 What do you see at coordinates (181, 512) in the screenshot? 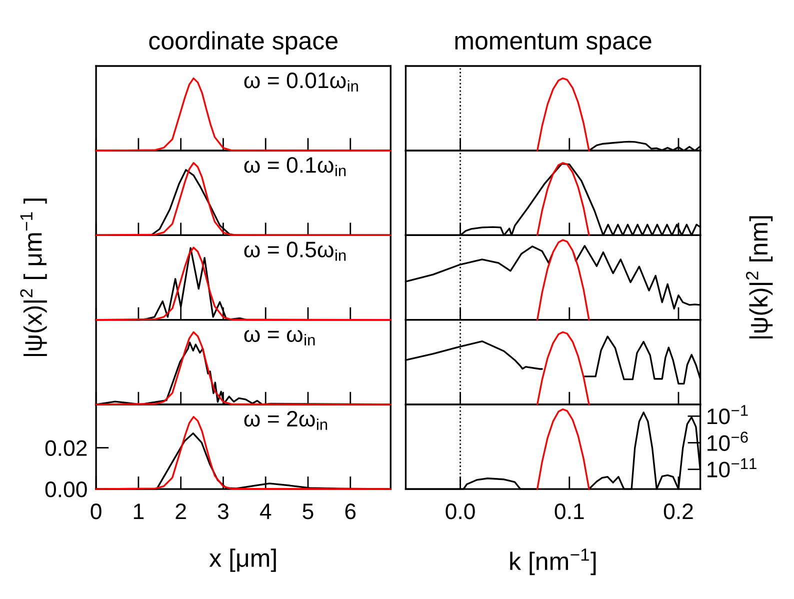
I see `x-tick-label: 2` at bounding box center [181, 512].